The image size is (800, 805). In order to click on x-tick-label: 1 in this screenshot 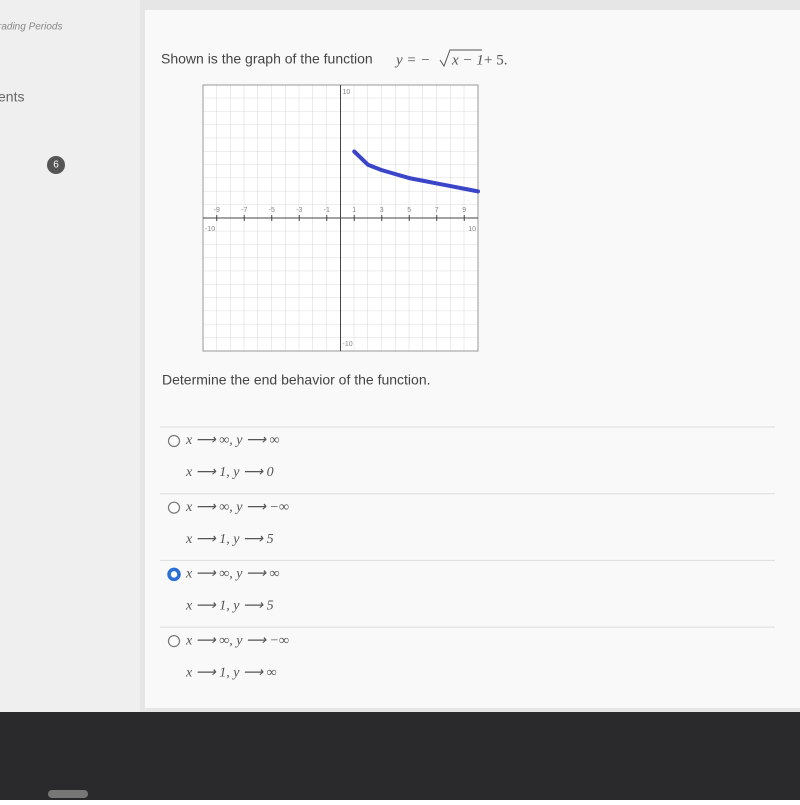, I will do `click(354, 210)`.